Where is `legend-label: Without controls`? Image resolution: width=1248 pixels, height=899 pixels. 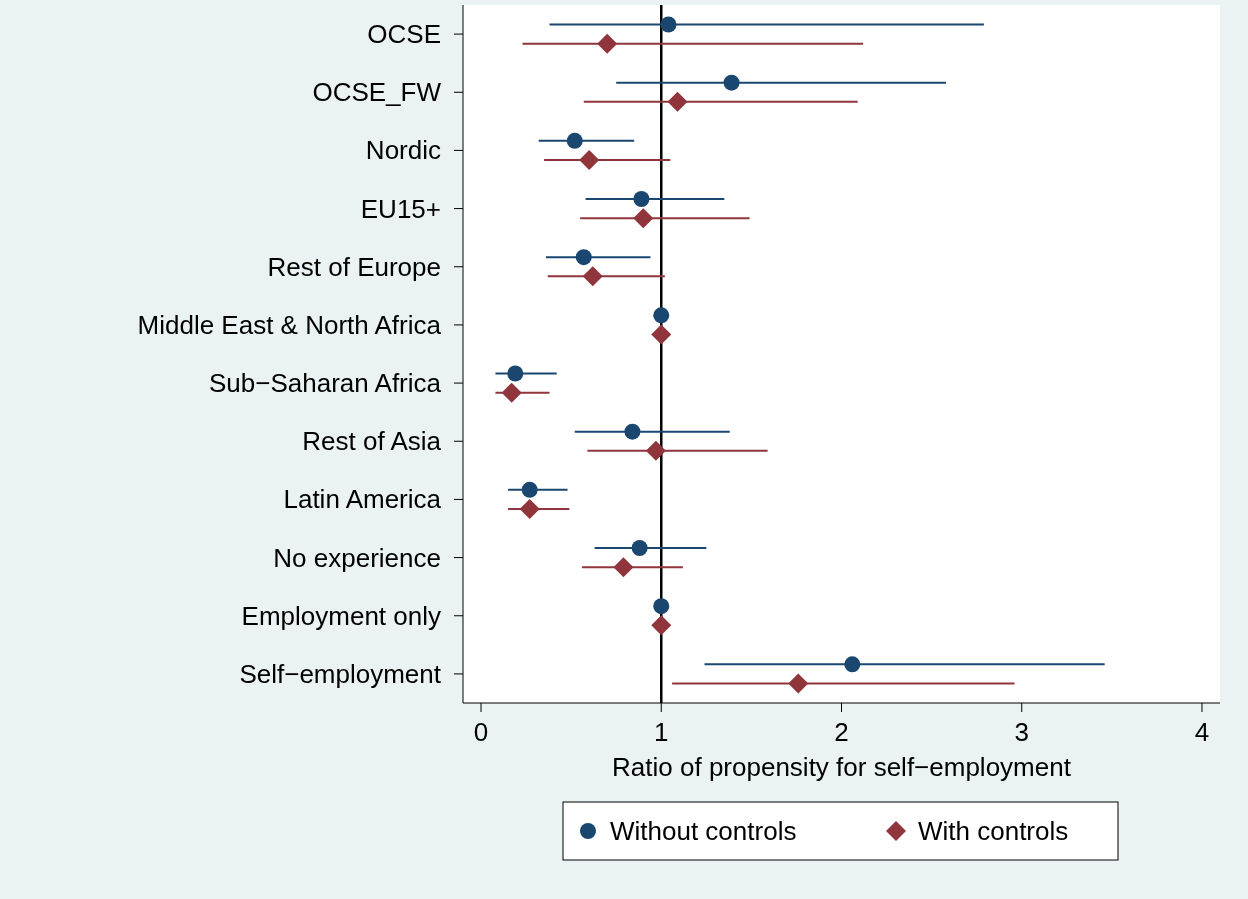
legend-label: Without controls is located at coordinates (703, 831).